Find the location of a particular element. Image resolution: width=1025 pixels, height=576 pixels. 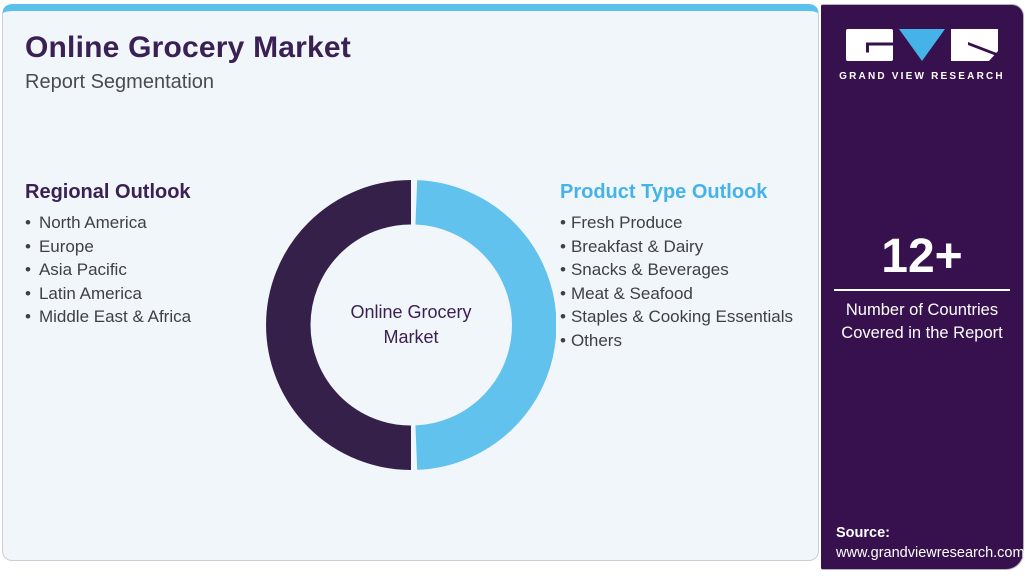

stat-label-line2: Covered in the Report is located at coordinates (922, 332).